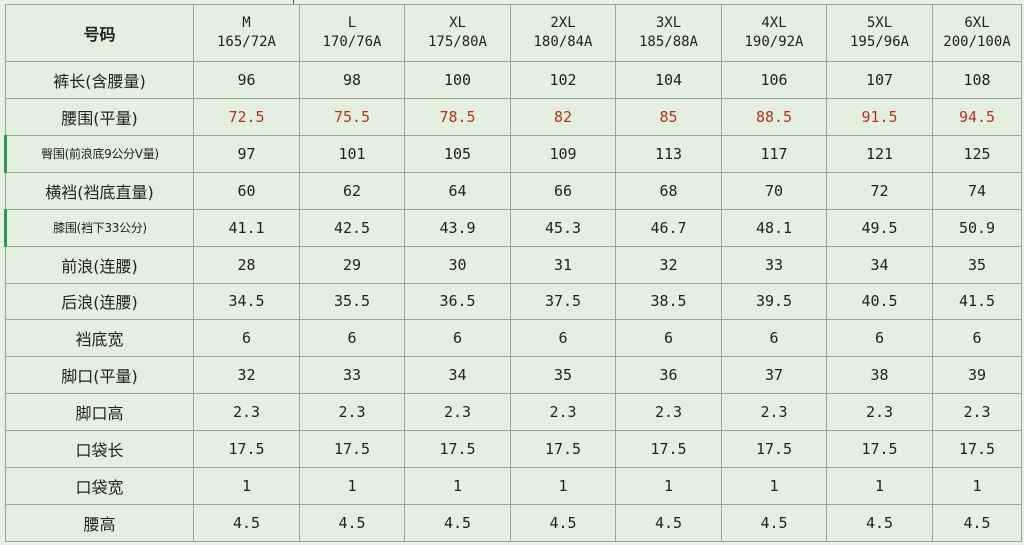 The height and width of the screenshot is (545, 1024). I want to click on table-cell: 88.5, so click(774, 116).